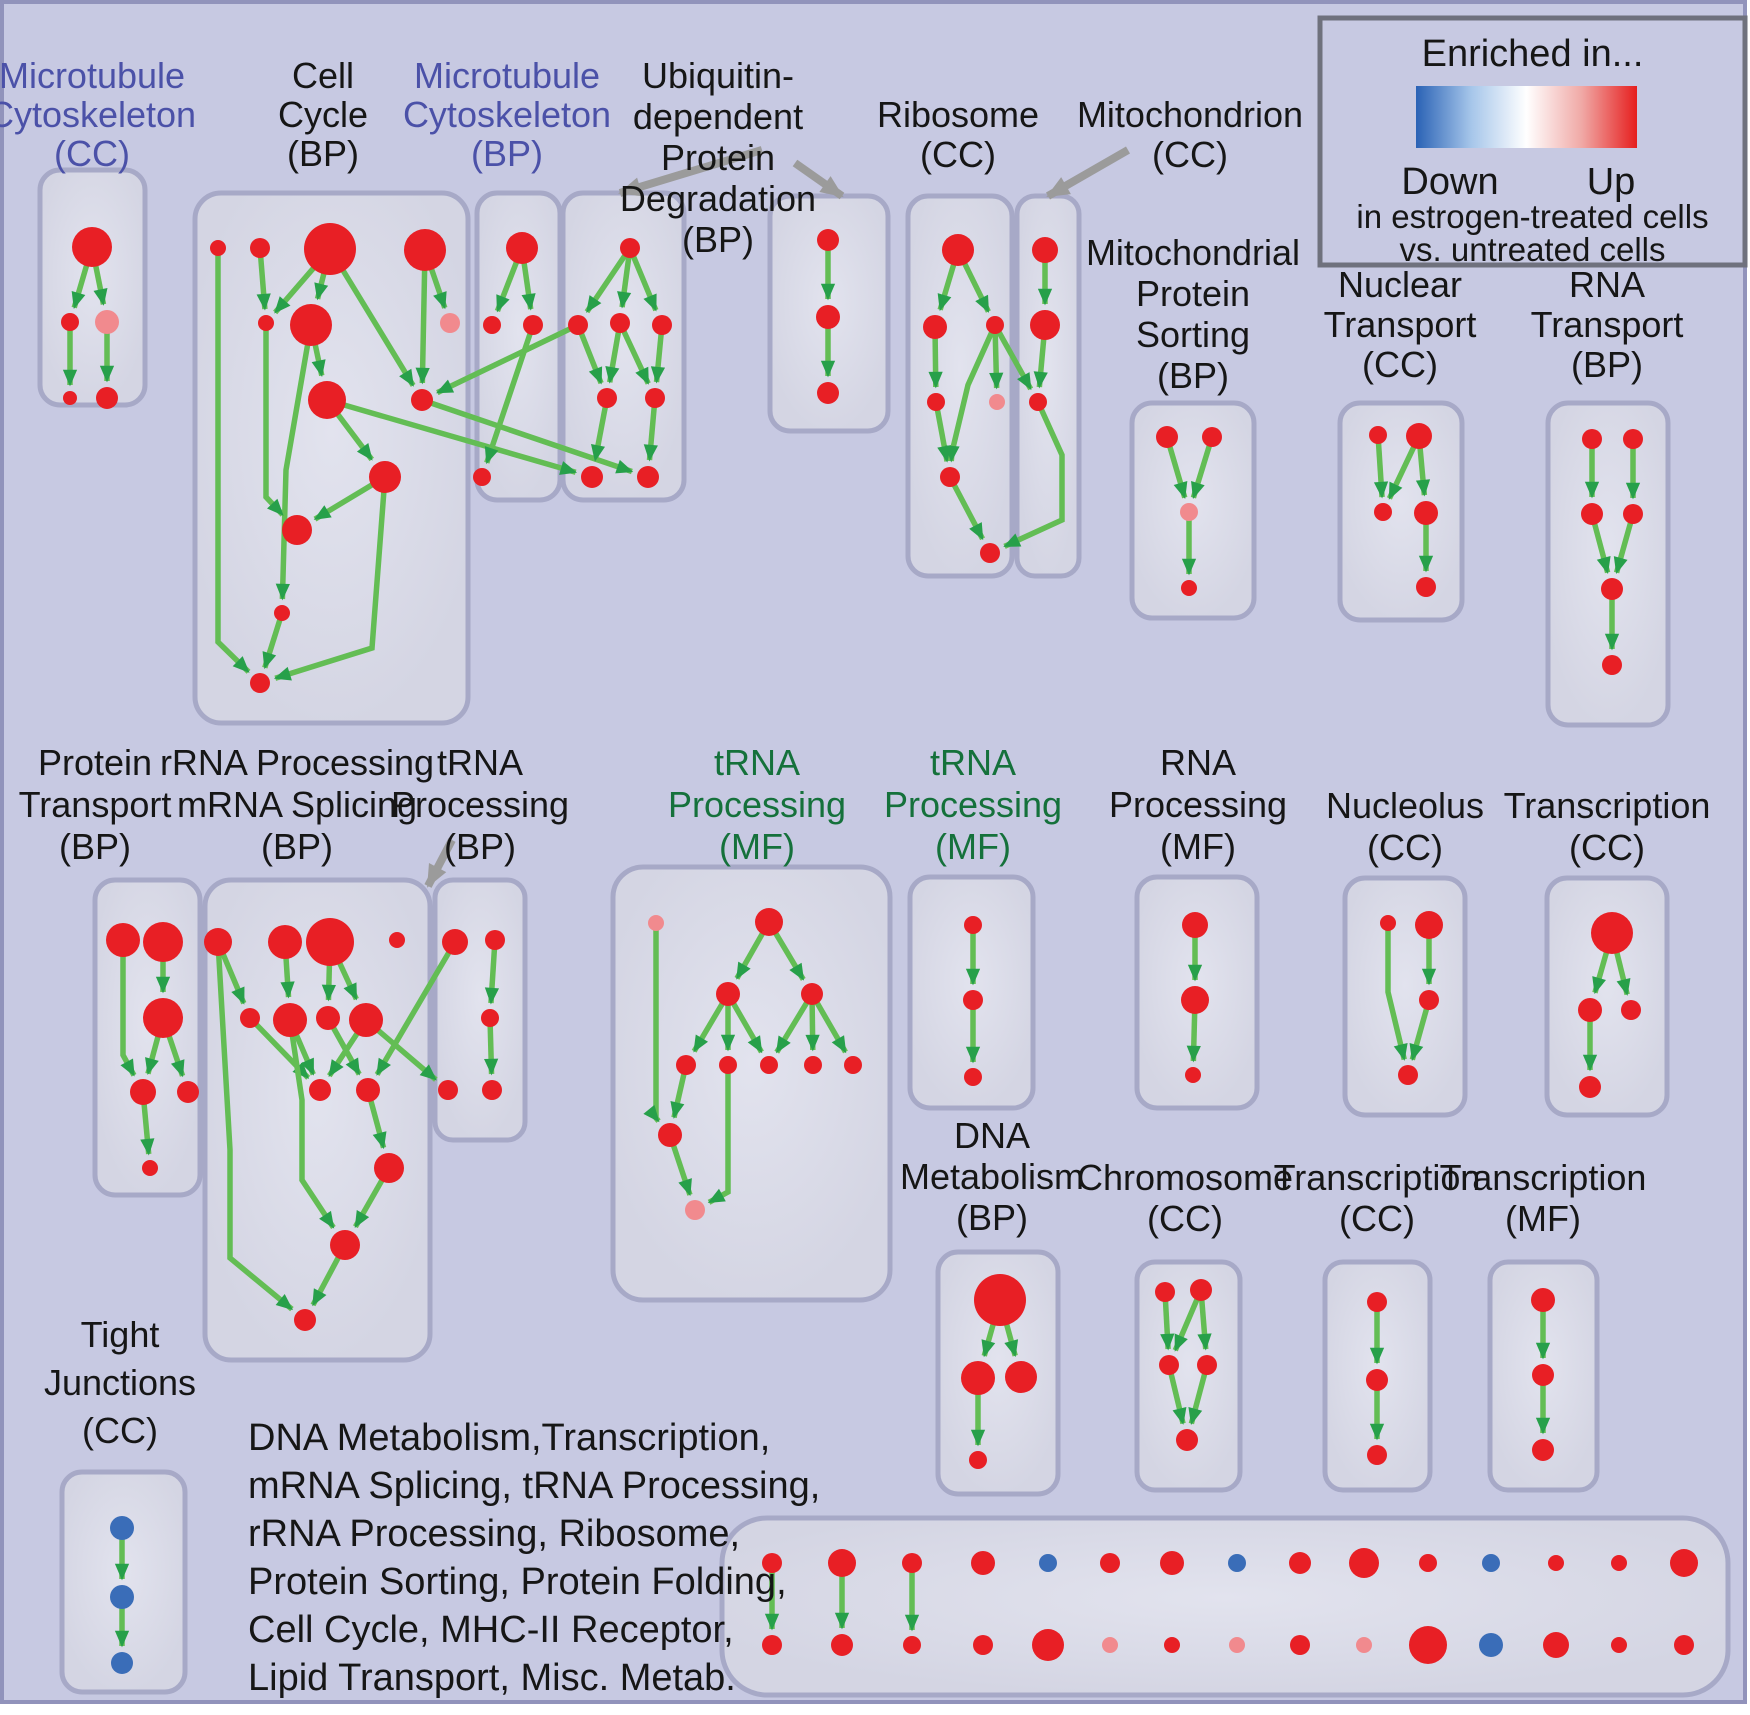 This screenshot has height=1715, width=1750. I want to click on node-tc3, so click(1631, 1010).